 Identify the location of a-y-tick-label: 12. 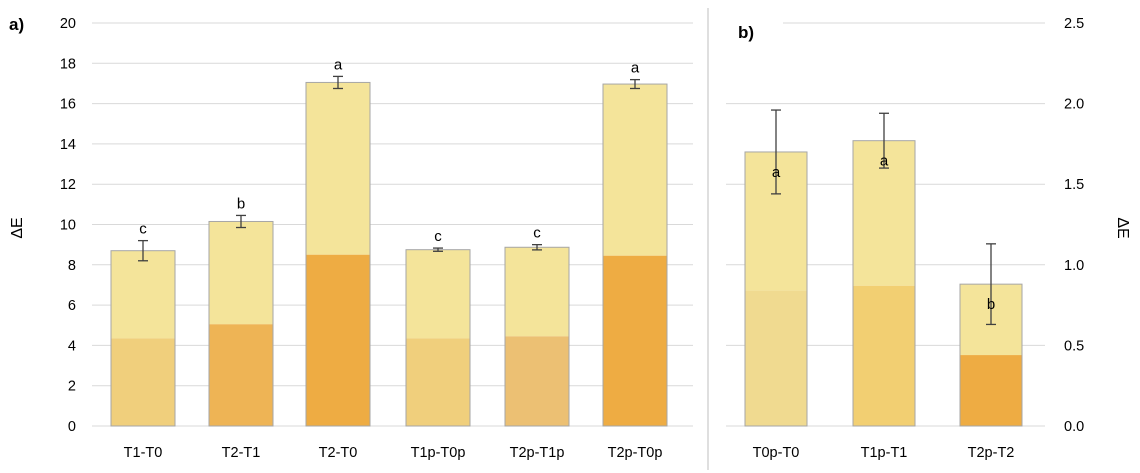
(68, 185).